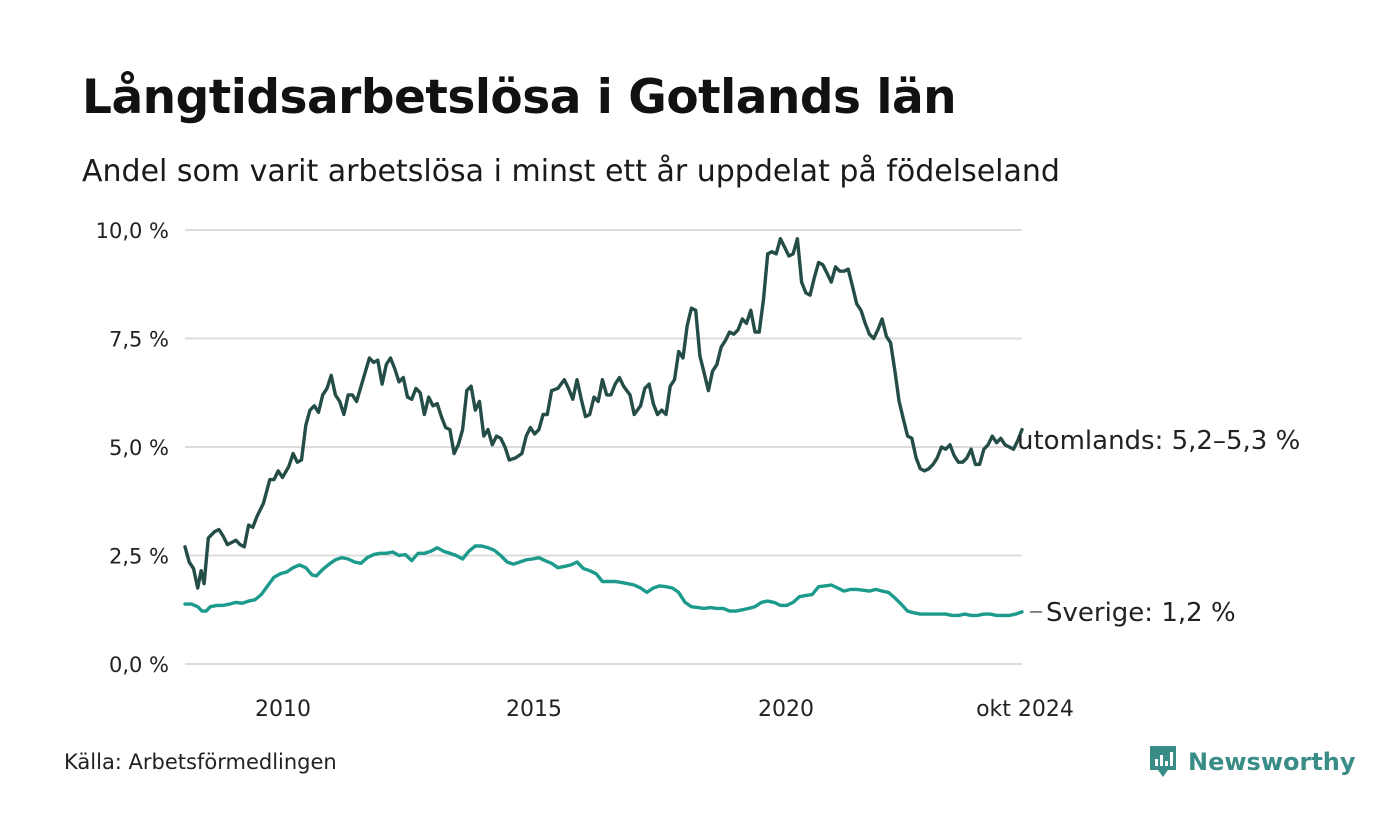 The width and height of the screenshot is (1400, 840). Describe the element at coordinates (1025, 709) in the screenshot. I see `x-tick-label: okt 2024` at that location.